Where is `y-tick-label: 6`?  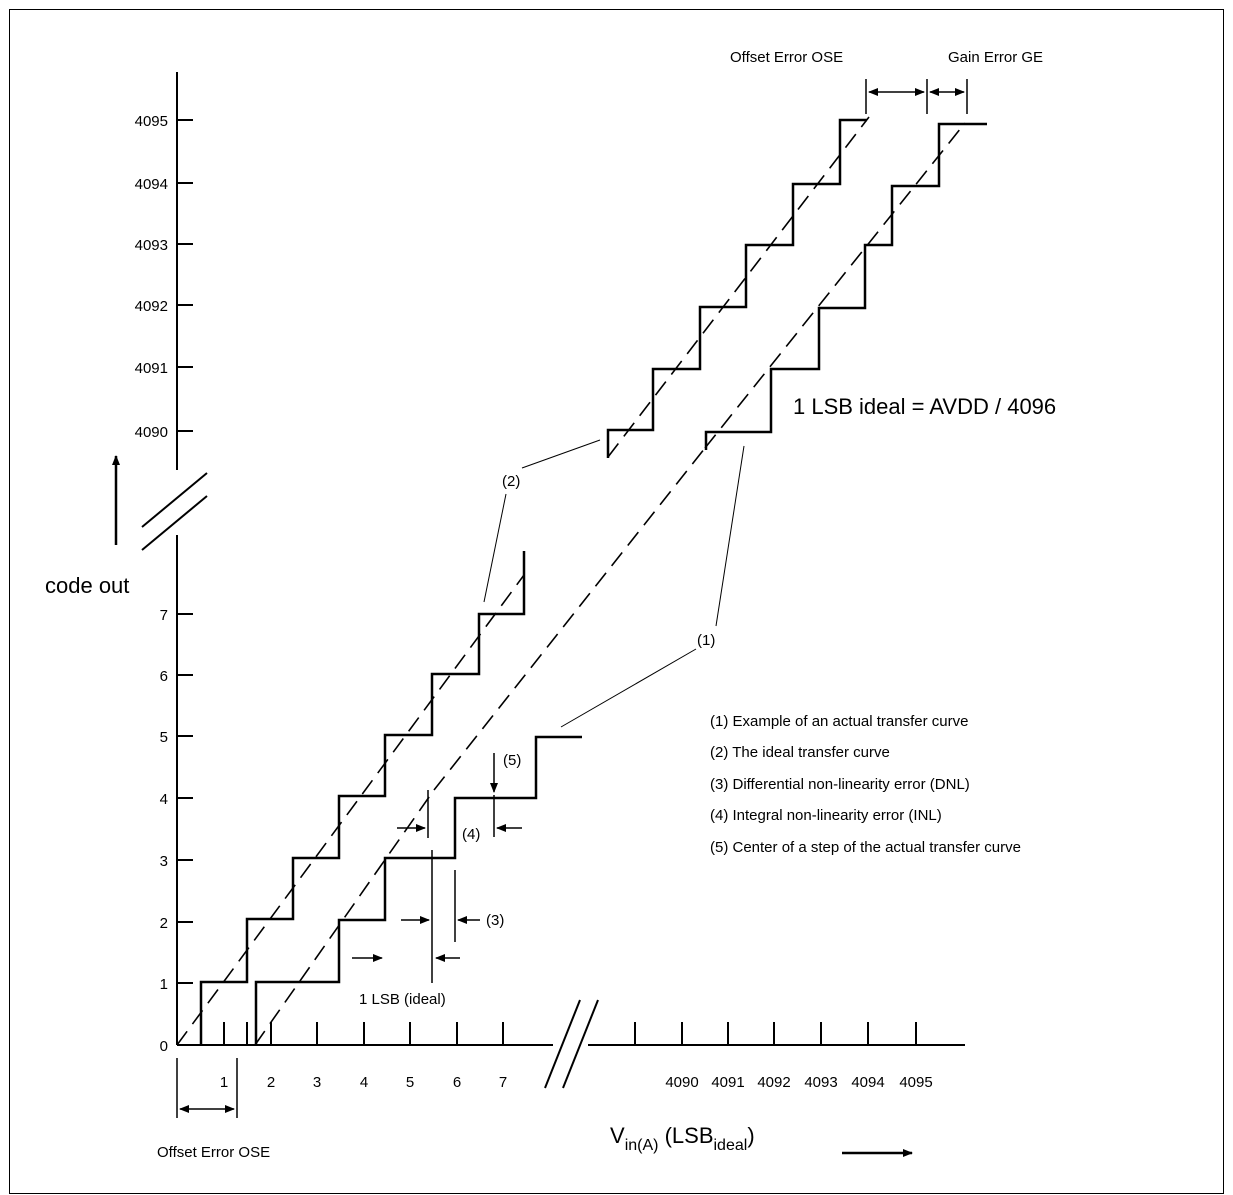
y-tick-label: 6 is located at coordinates (164, 676).